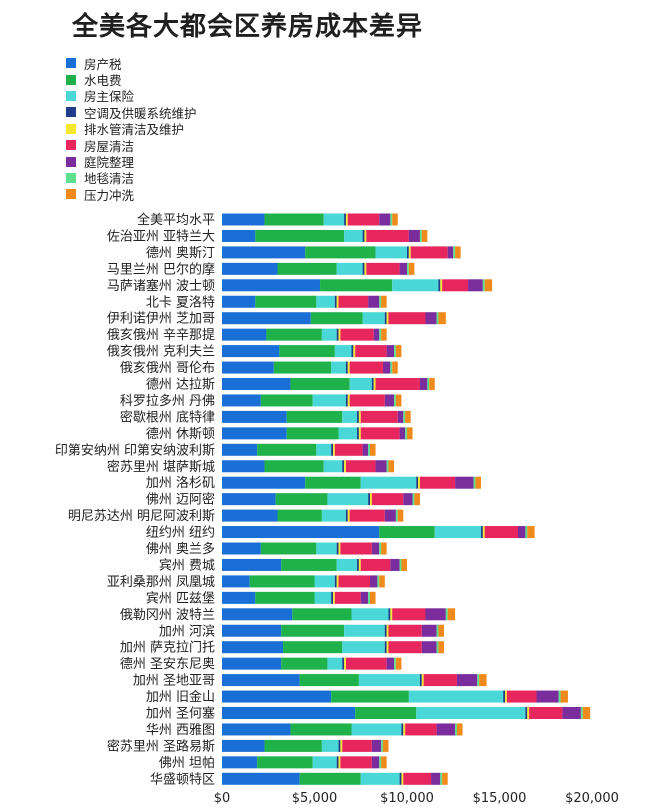 This screenshot has width=670, height=809. I want to click on category-label: 佛州 坦帕, so click(187, 763).